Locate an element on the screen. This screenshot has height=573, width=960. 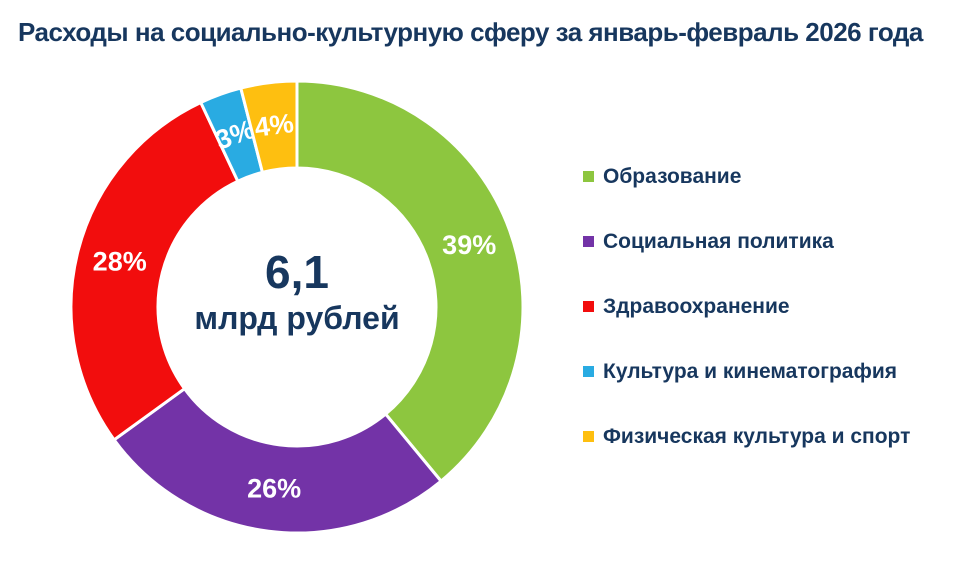
legend-label-0: Образование is located at coordinates (672, 176).